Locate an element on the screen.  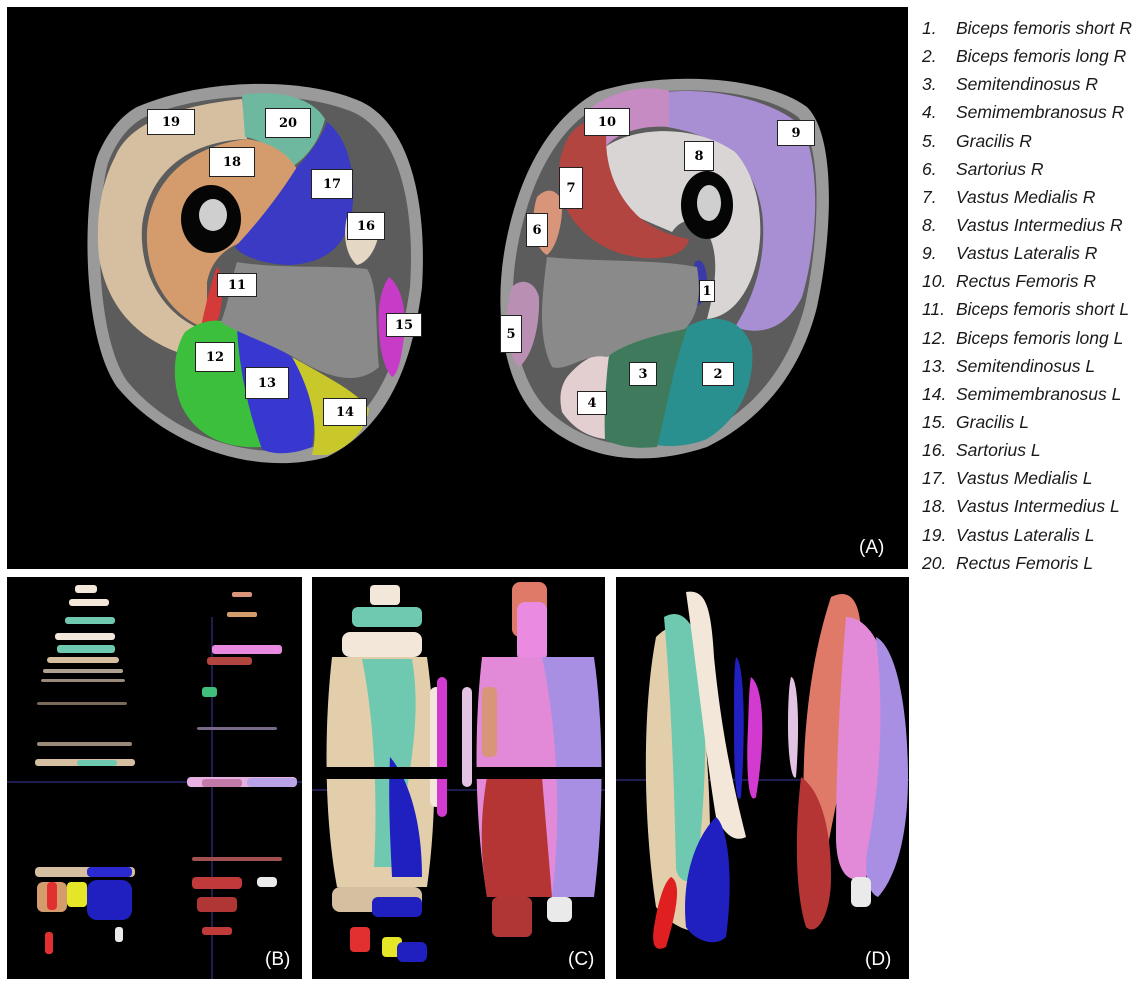
legend-item-label: Rectus Femoris R is located at coordinates (1026, 281).